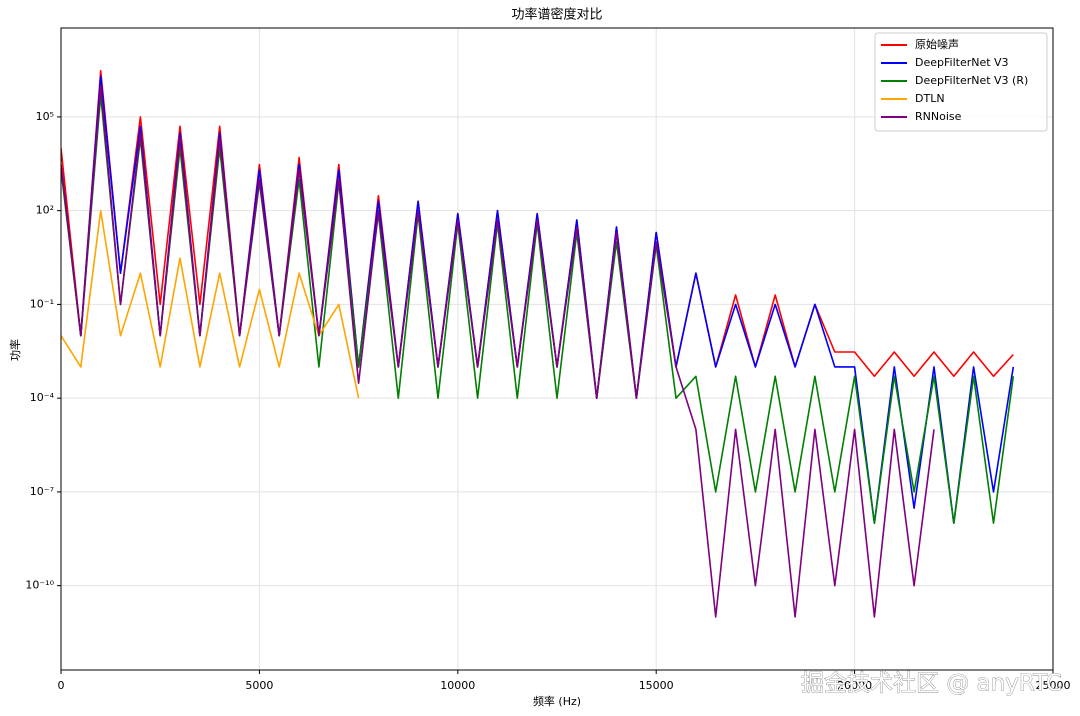  Describe the element at coordinates (45, 116) in the screenshot. I see `y-tick-label: 10⁵` at that location.